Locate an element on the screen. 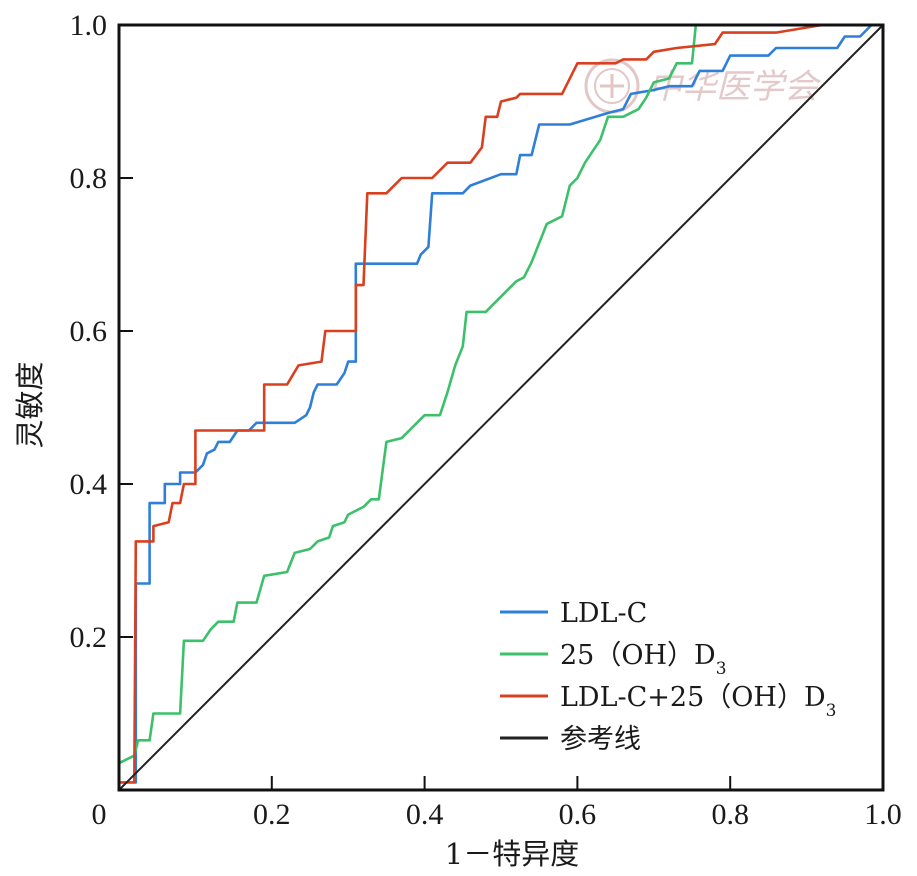  watermark: 中华医学会 is located at coordinates (703, 86).